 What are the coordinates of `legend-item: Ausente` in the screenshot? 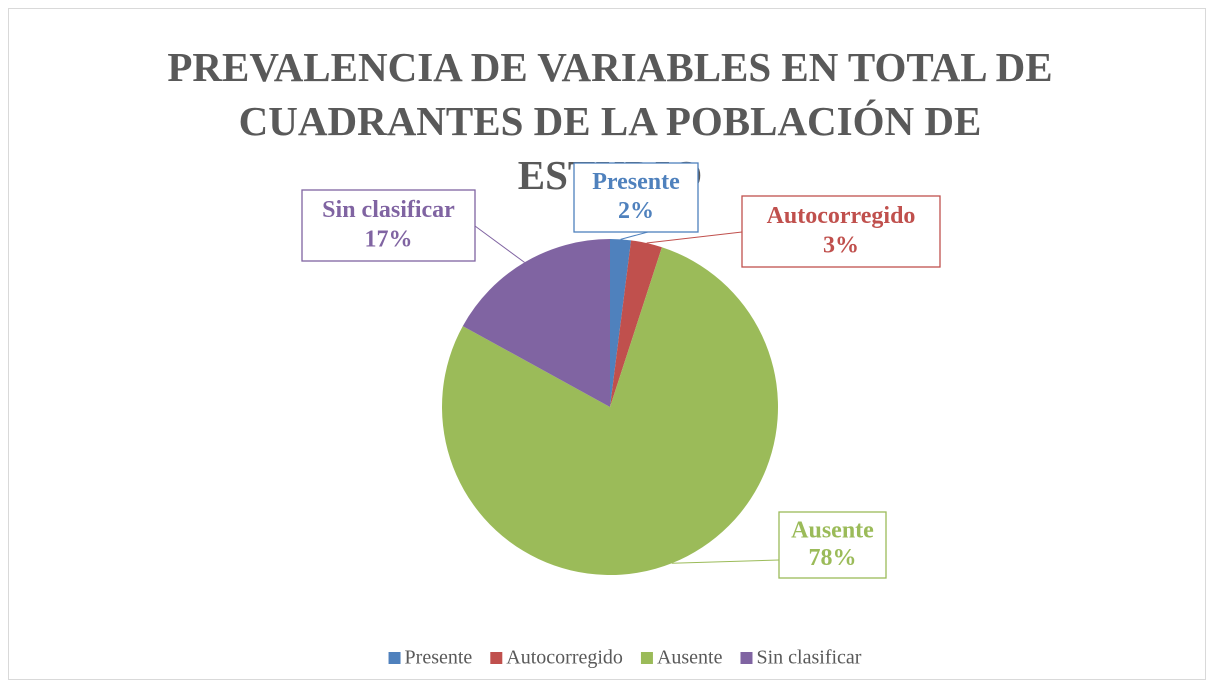 It's located at (681, 658).